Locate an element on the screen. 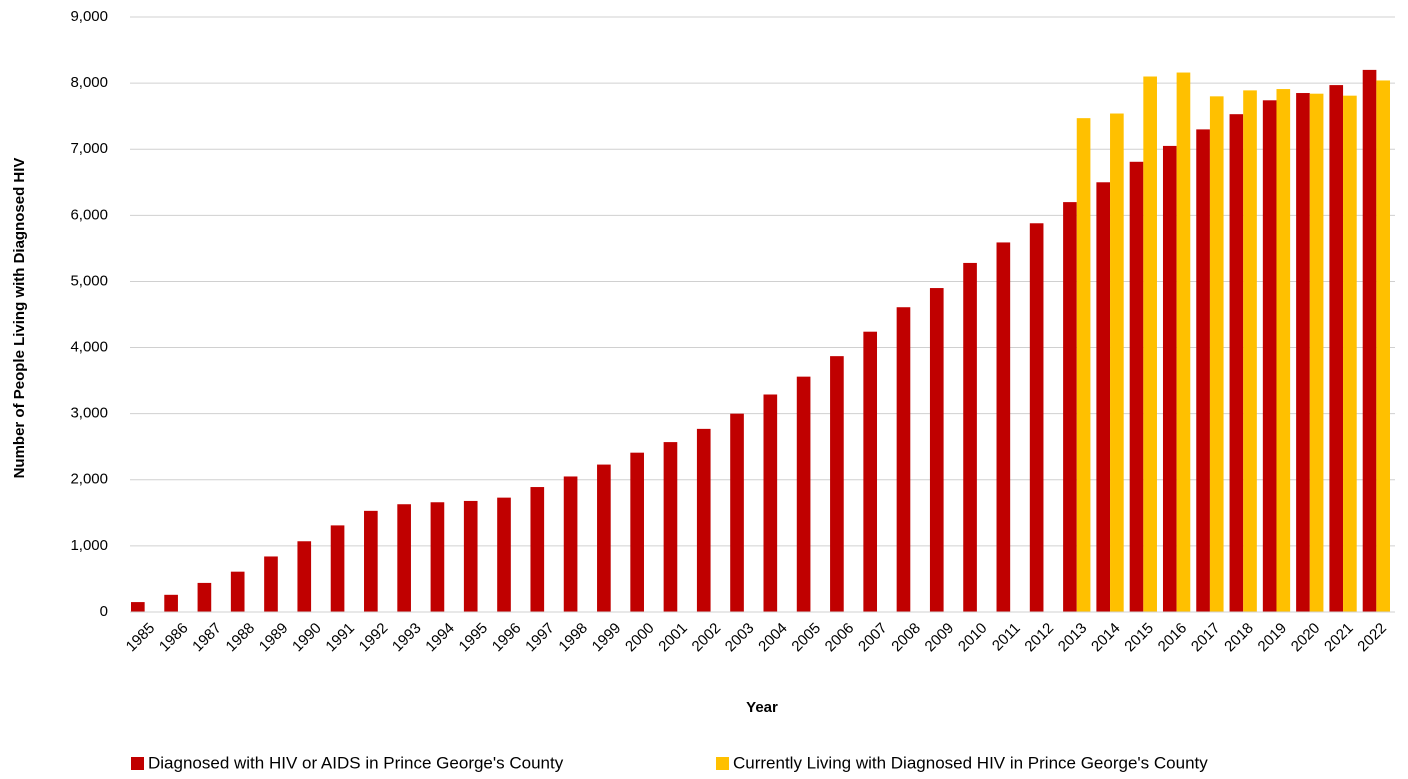  y-tick-label: 6,000 is located at coordinates (89, 214).